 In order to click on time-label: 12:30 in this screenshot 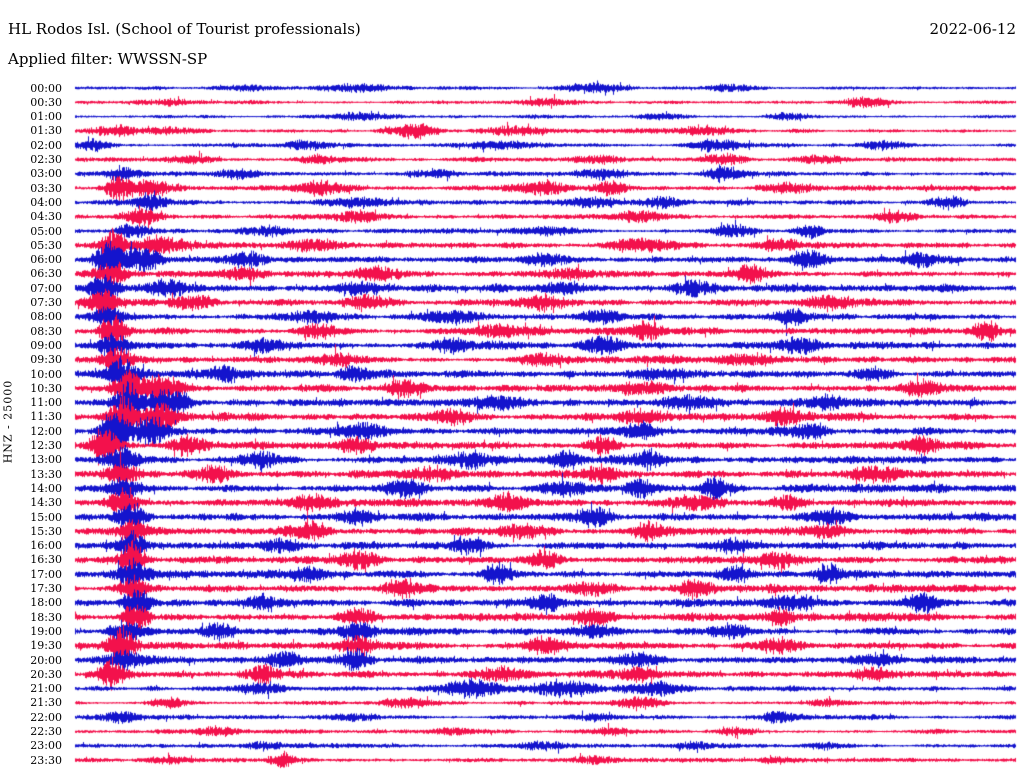, I will do `click(46, 445)`.